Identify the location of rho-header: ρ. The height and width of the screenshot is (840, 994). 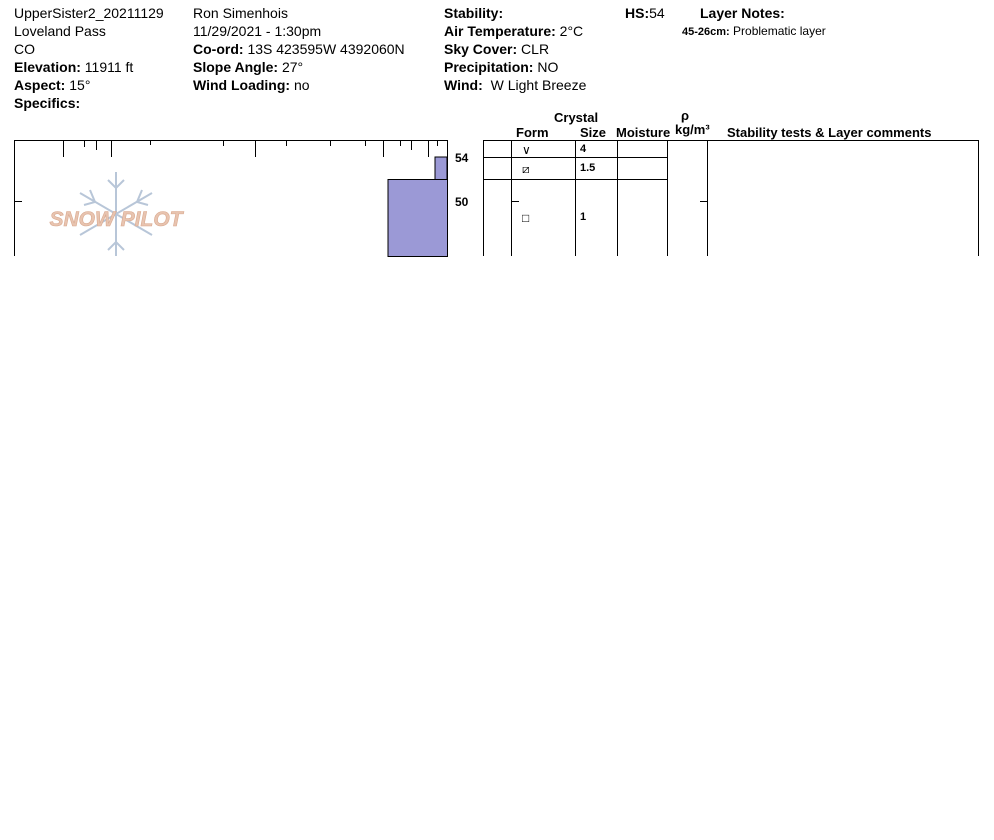
(685, 115).